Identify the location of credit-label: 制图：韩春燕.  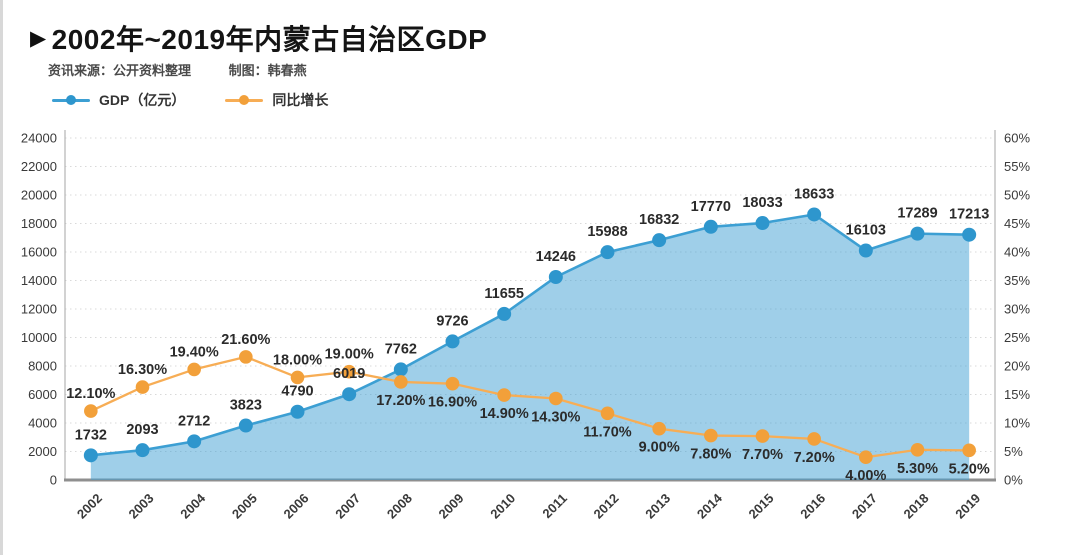
(267, 70).